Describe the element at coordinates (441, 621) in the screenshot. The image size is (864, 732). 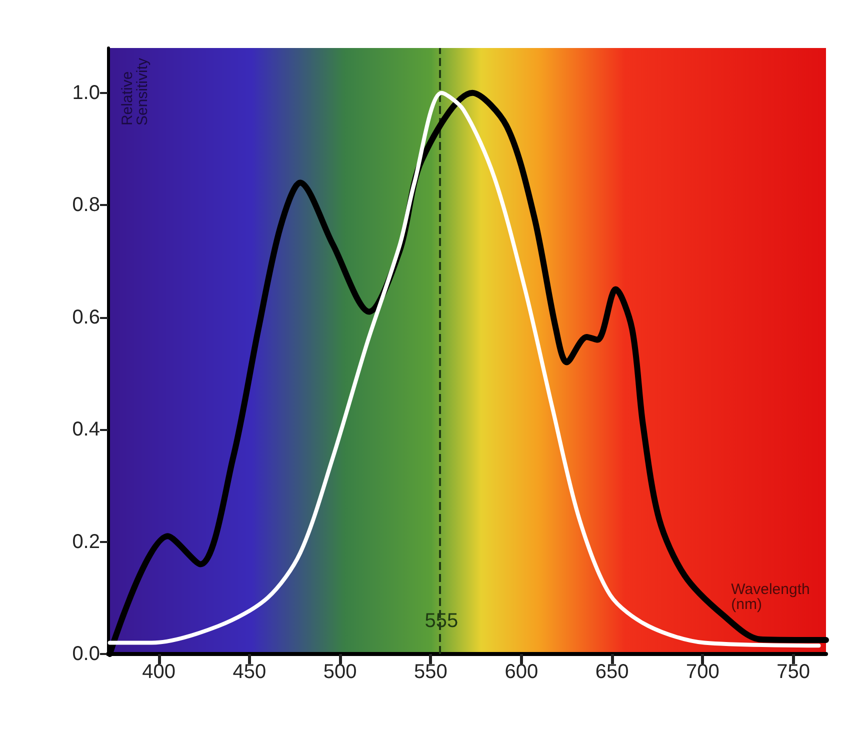
I see `ref-line-label: 555` at that location.